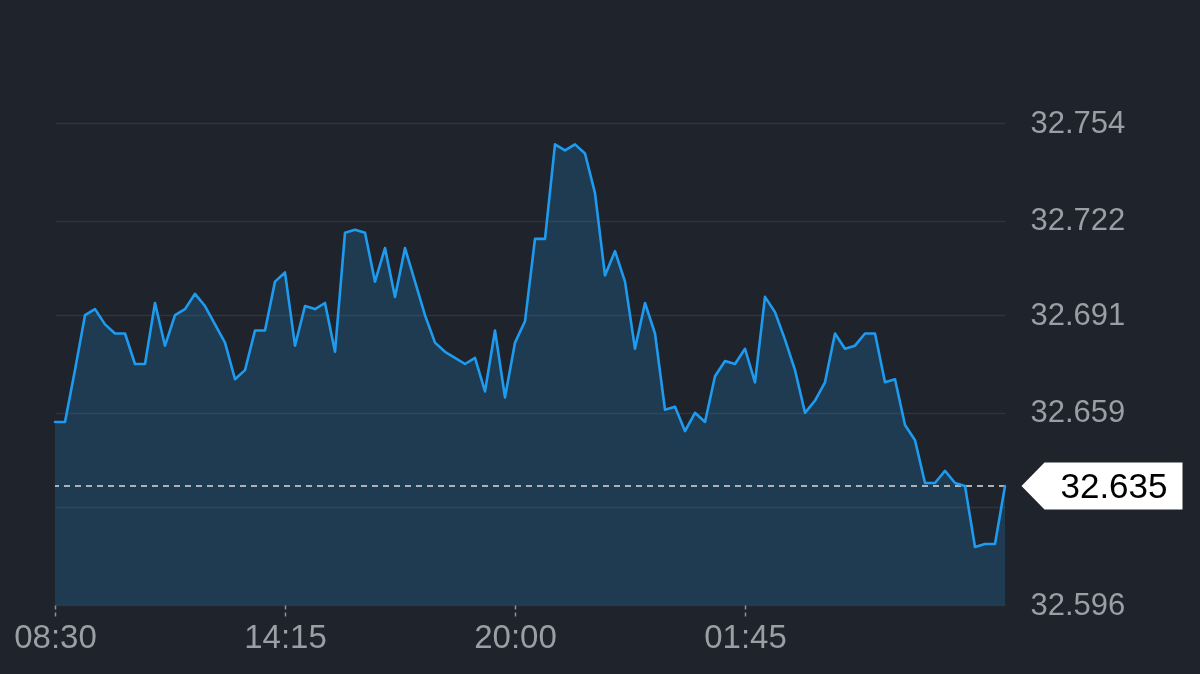 This screenshot has height=674, width=1200. What do you see at coordinates (1078, 412) in the screenshot?
I see `y-tick-label: 32.659` at bounding box center [1078, 412].